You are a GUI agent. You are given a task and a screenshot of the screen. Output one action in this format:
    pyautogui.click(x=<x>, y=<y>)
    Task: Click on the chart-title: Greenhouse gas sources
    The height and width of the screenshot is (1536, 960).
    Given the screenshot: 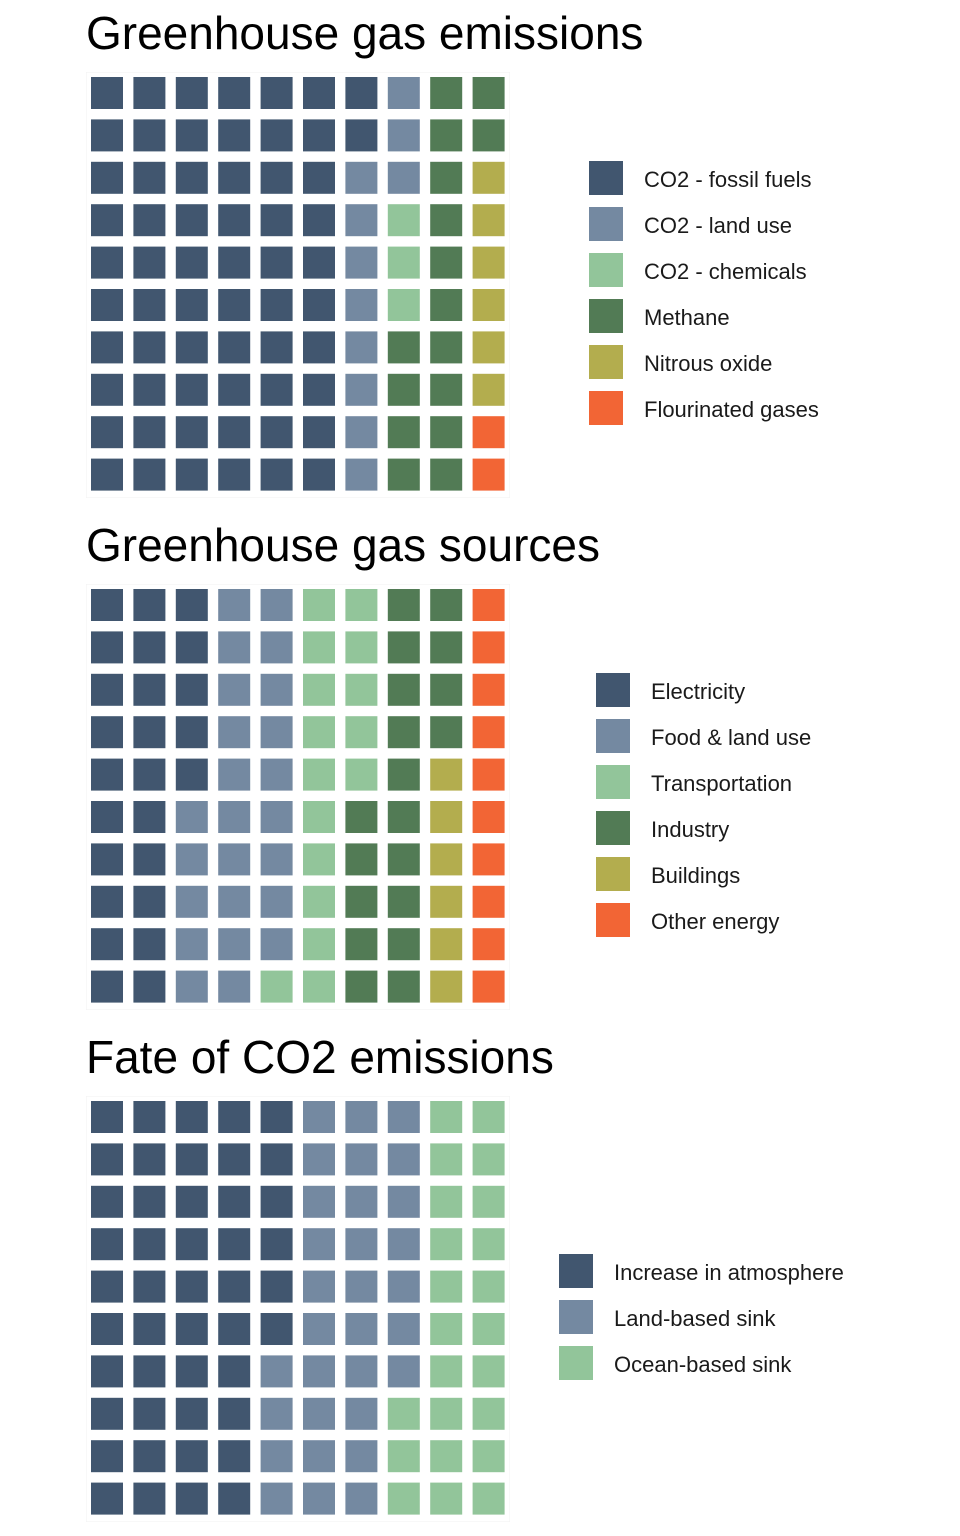 What is the action you would take?
    pyautogui.click(x=343, y=545)
    